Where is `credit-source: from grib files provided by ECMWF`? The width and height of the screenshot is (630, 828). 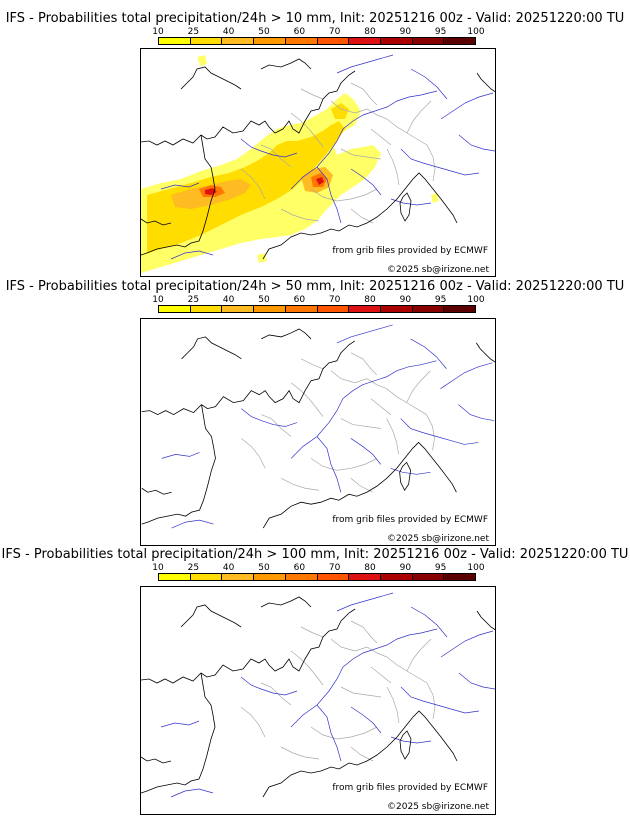
credit-source: from grib files provided by ECMWF is located at coordinates (410, 520).